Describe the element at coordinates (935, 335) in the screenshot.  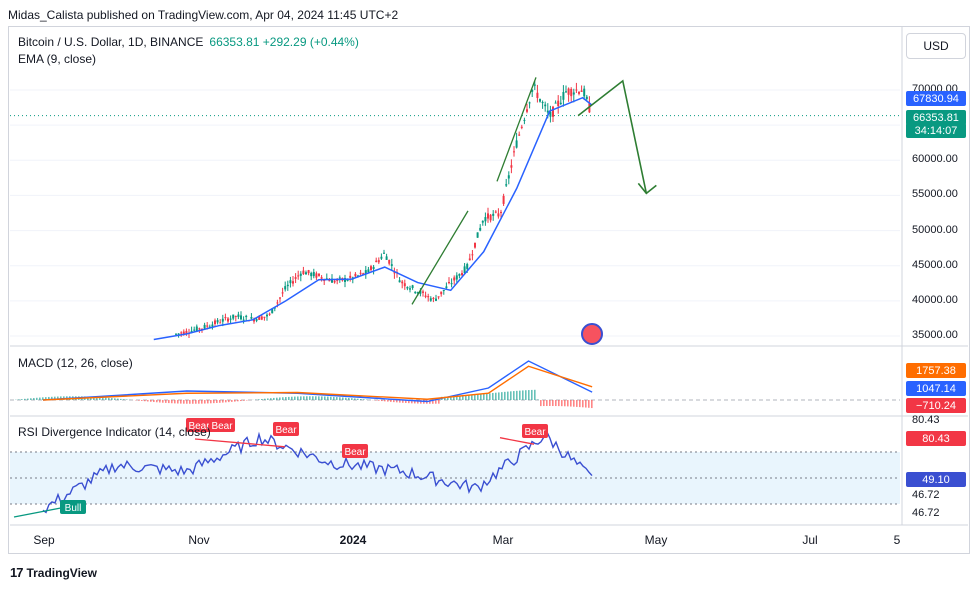
I see `price-axis-tick: 35000.00` at that location.